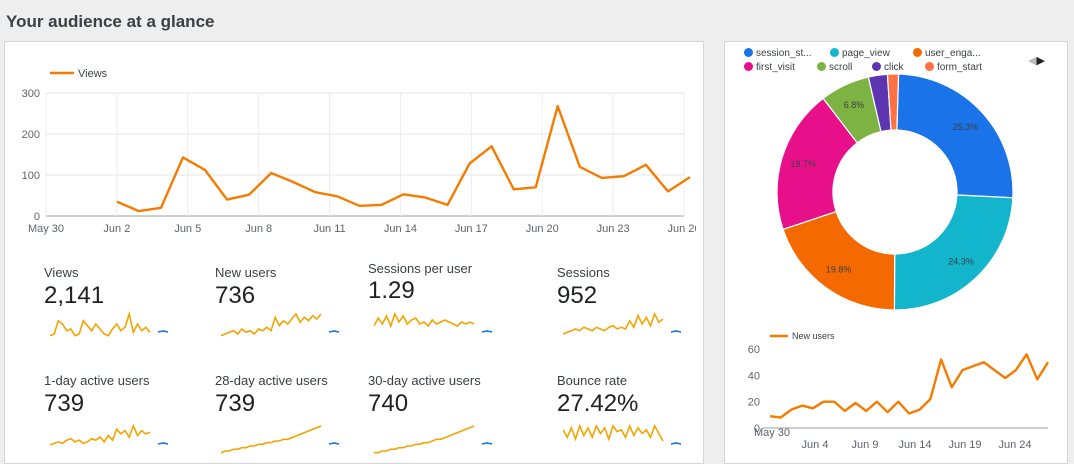  I want to click on y-tick-label: 40, so click(754, 376).